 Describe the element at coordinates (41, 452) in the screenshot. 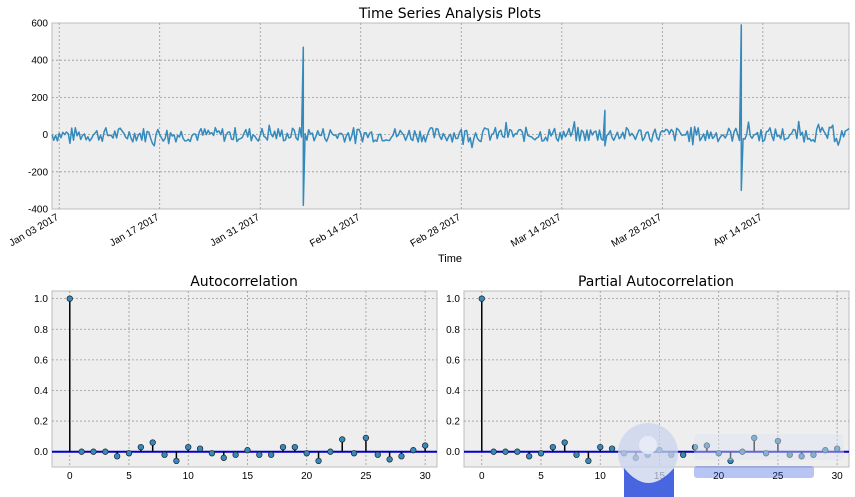

I see `acf-y-tick-label: 0.0` at that location.